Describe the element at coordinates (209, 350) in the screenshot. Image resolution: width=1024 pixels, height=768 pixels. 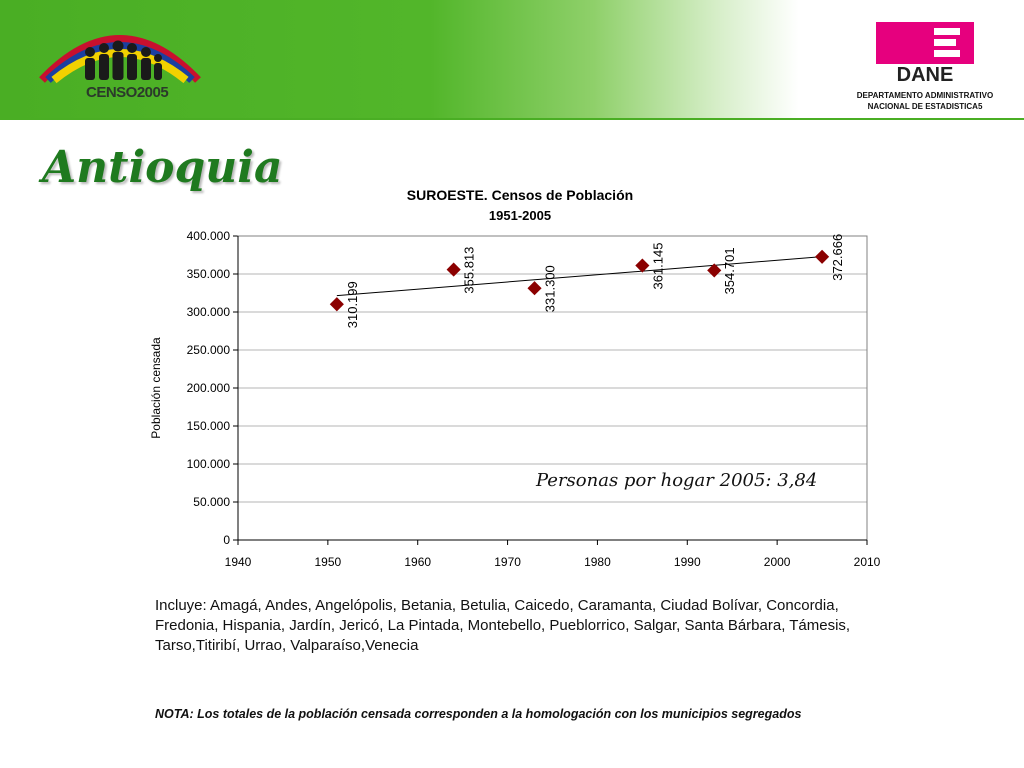
I see `y-tick-label: 250.000` at that location.